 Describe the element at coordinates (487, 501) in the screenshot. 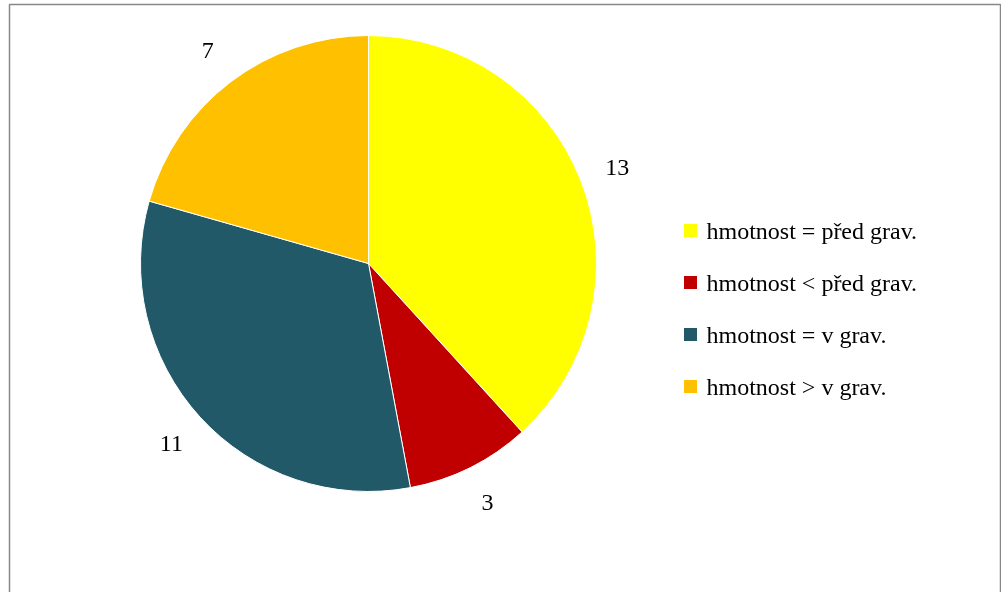

I see `data-label: 3` at that location.